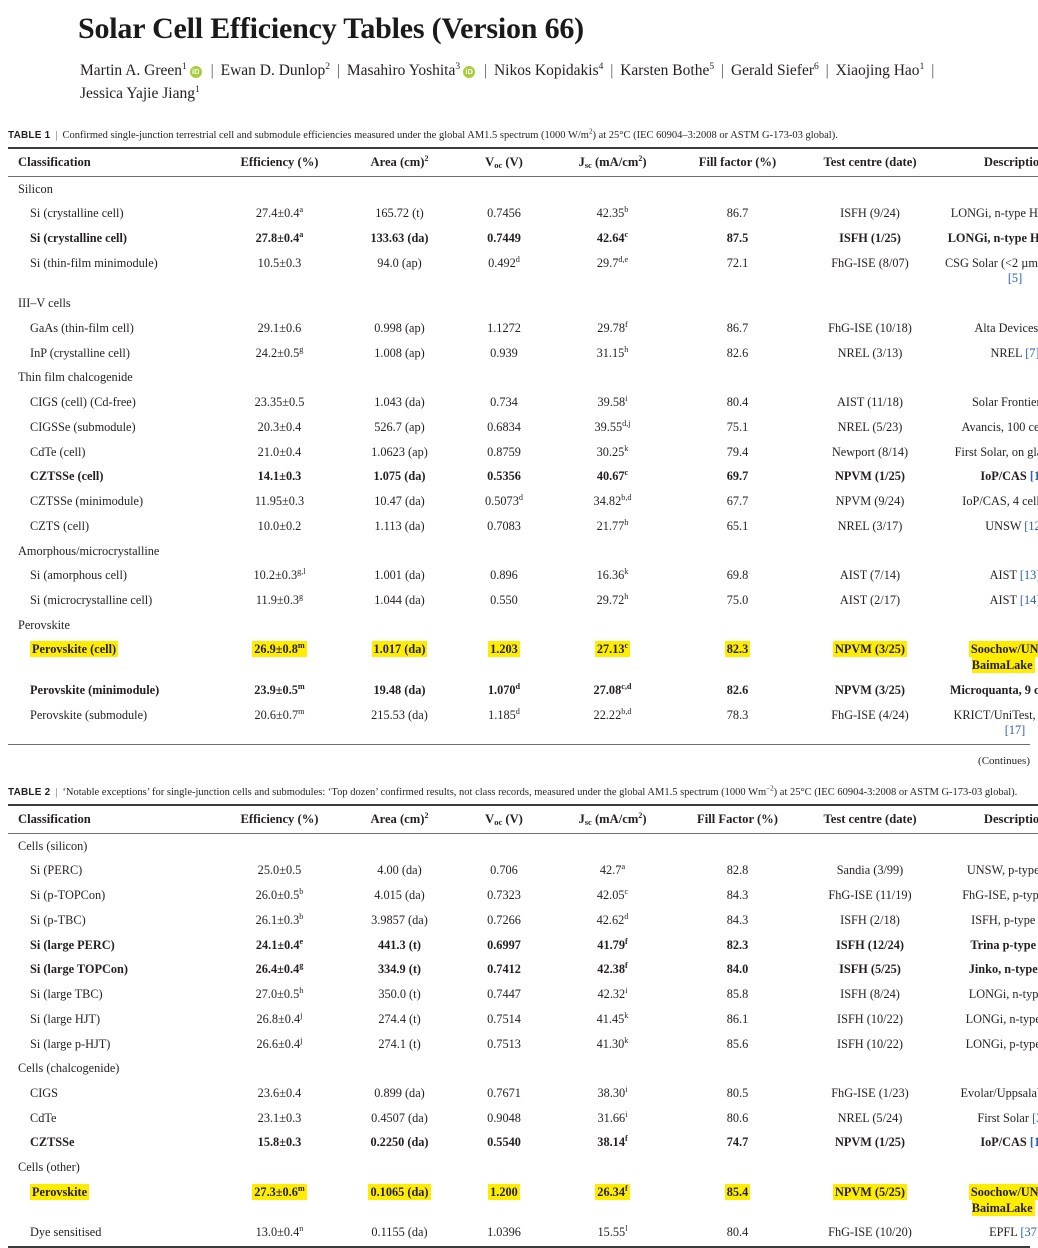 Image resolution: width=1038 pixels, height=1248 pixels. Describe the element at coordinates (279, 427) in the screenshot. I see `cell-efficiency: 20.3±0.4` at that location.